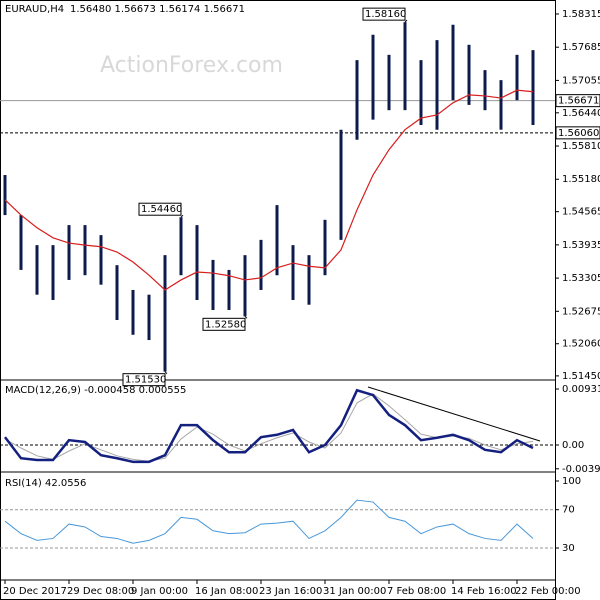  I want to click on y-tick-label: 1.56440, so click(581, 113).